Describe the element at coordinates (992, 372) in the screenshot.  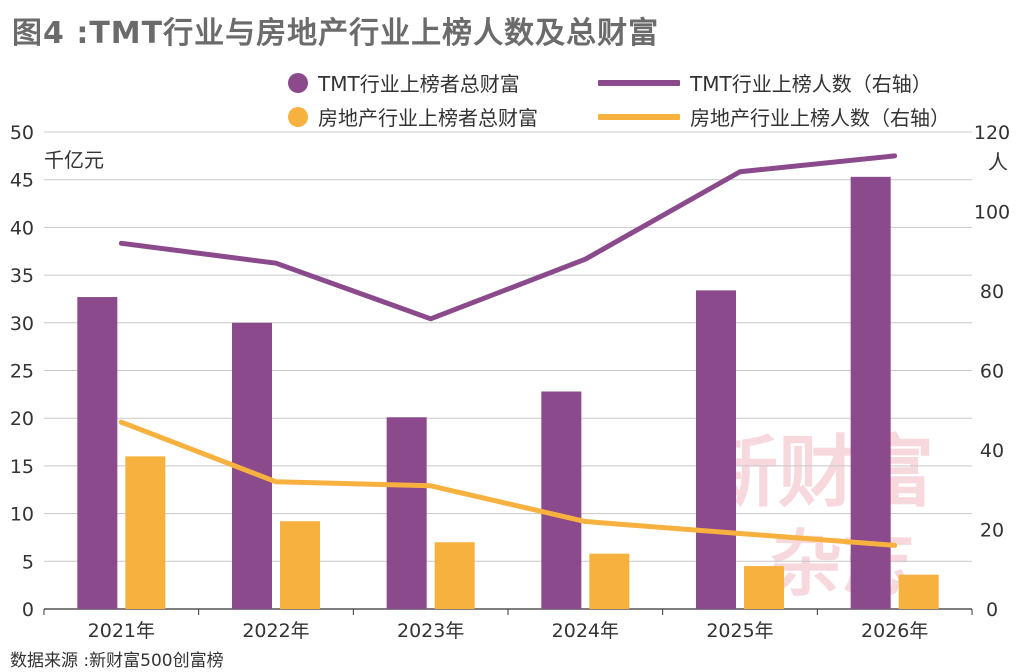
I see `right-axis-tick-label: 60` at that location.